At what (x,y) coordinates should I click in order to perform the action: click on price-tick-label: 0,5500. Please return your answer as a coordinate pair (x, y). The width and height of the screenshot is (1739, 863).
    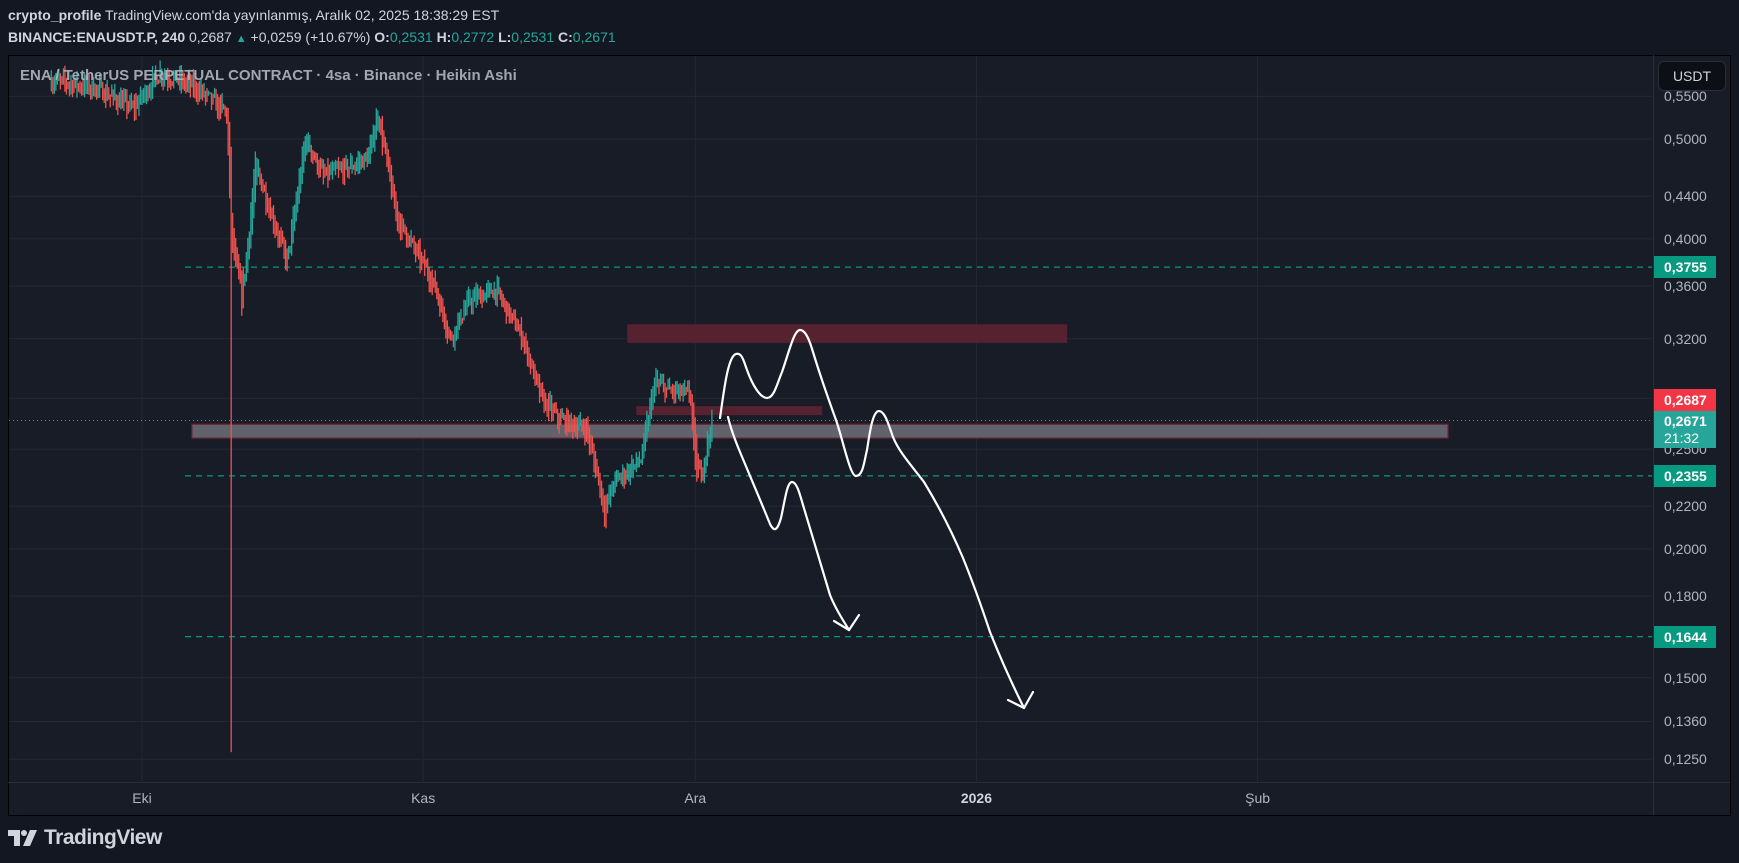
    Looking at the image, I should click on (1685, 96).